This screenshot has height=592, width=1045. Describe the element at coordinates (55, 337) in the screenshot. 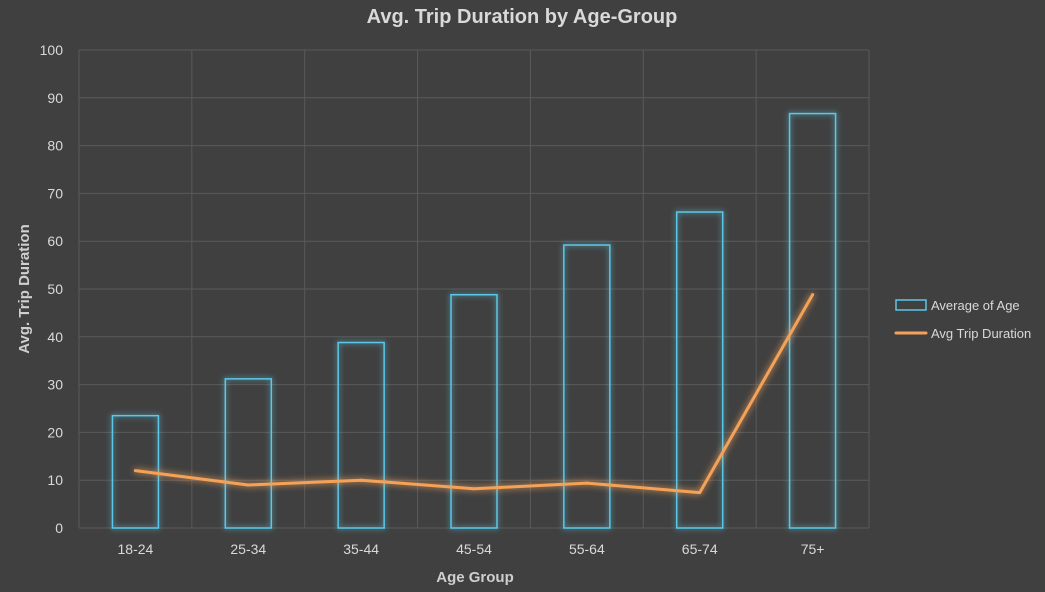

I see `y-tick-label: 40` at that location.